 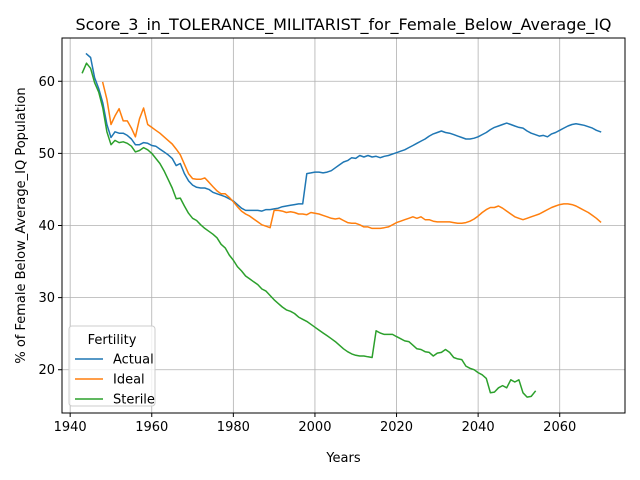 I want to click on x-axis: 1940 1960 1980 2000 2020 2040 2060, so click(x=315, y=424).